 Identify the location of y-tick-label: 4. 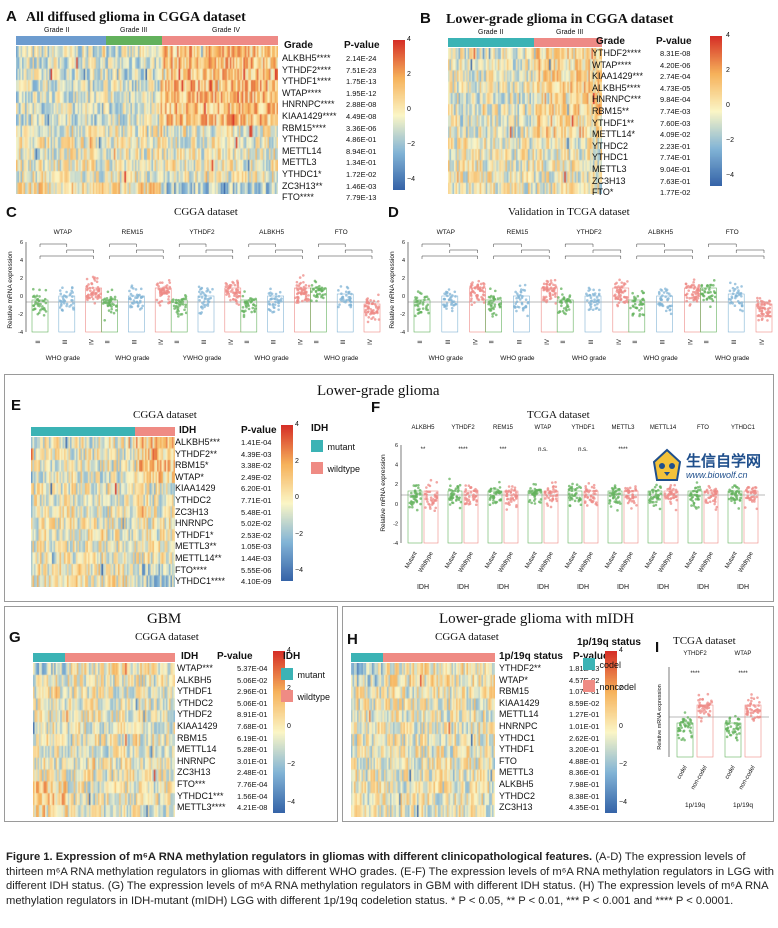
(403, 261).